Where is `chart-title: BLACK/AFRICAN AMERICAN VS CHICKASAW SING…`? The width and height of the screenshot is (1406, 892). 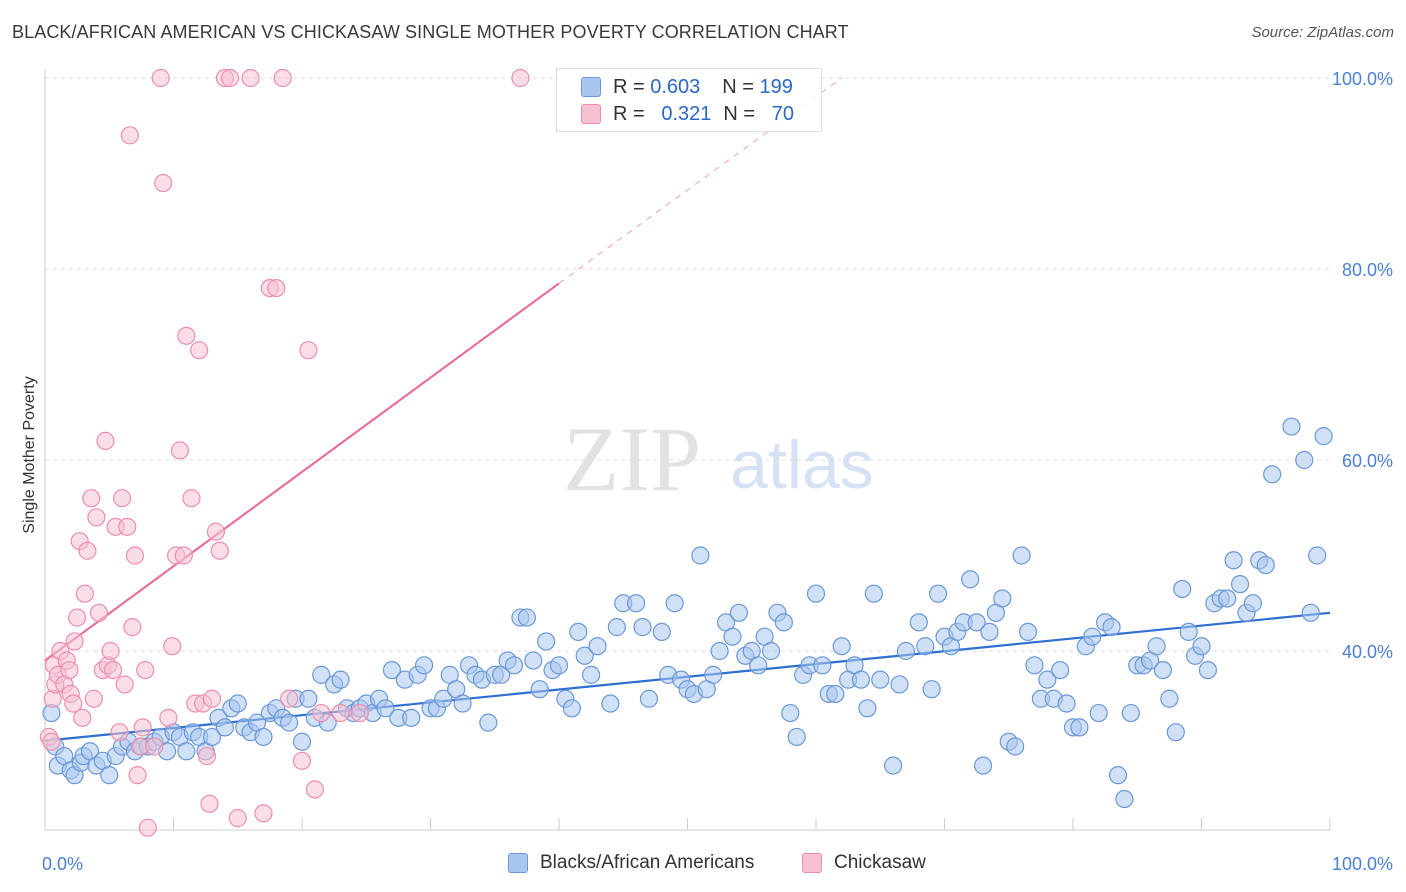
chart-title: BLACK/AFRICAN AMERICAN VS CHICKASAW SING… is located at coordinates (430, 32).